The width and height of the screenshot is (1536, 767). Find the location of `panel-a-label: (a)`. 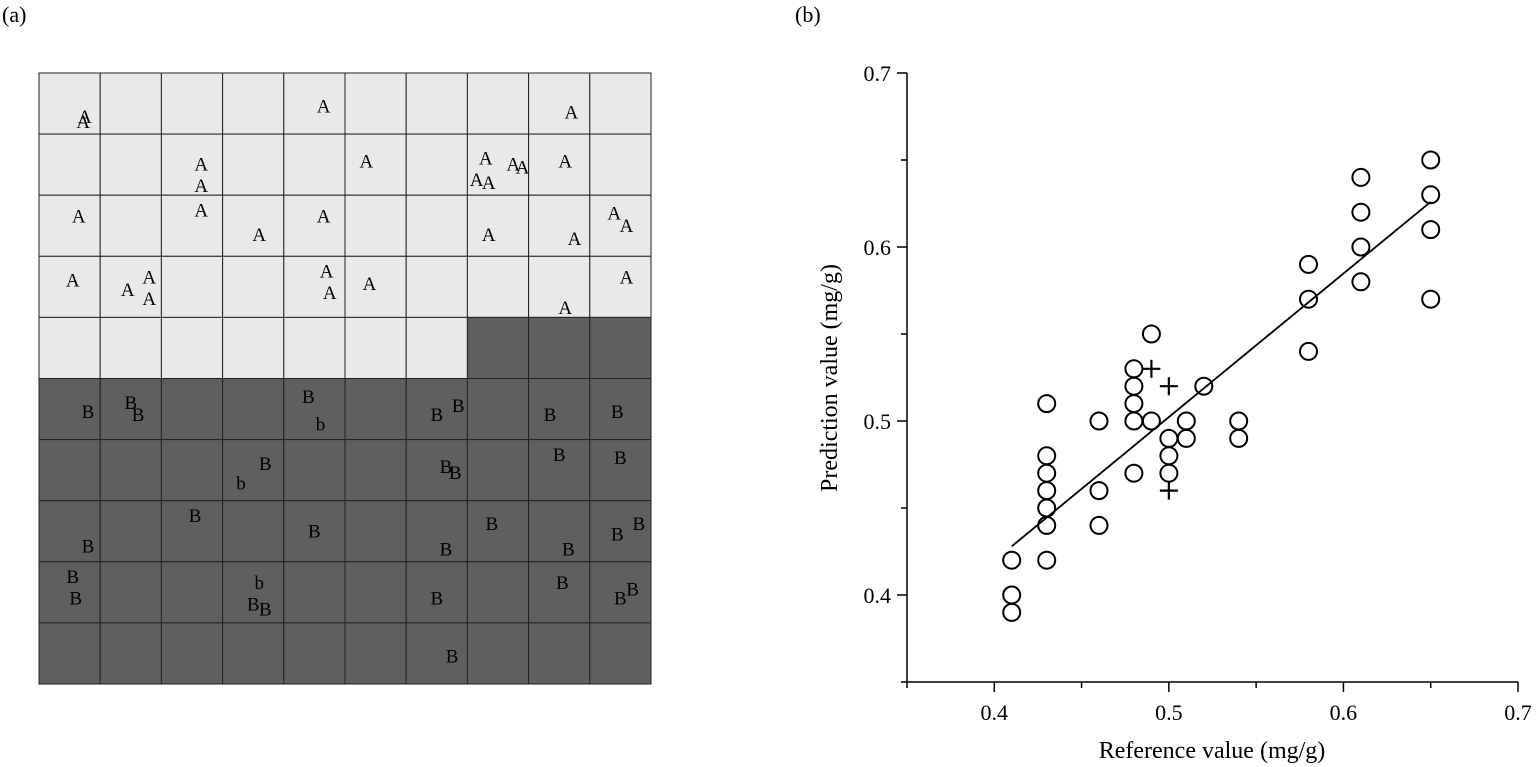

panel-a-label: (a) is located at coordinates (14, 14).